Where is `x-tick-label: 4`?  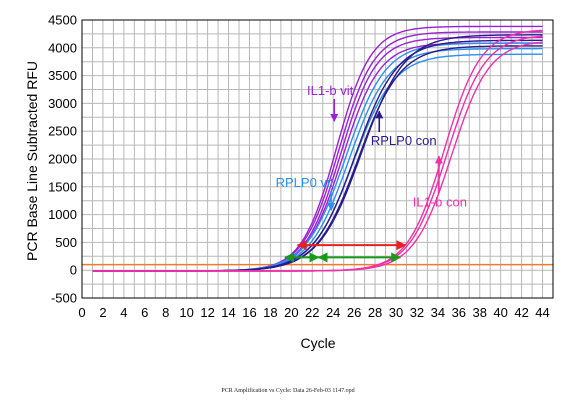
x-tick-label: 4 is located at coordinates (123, 312).